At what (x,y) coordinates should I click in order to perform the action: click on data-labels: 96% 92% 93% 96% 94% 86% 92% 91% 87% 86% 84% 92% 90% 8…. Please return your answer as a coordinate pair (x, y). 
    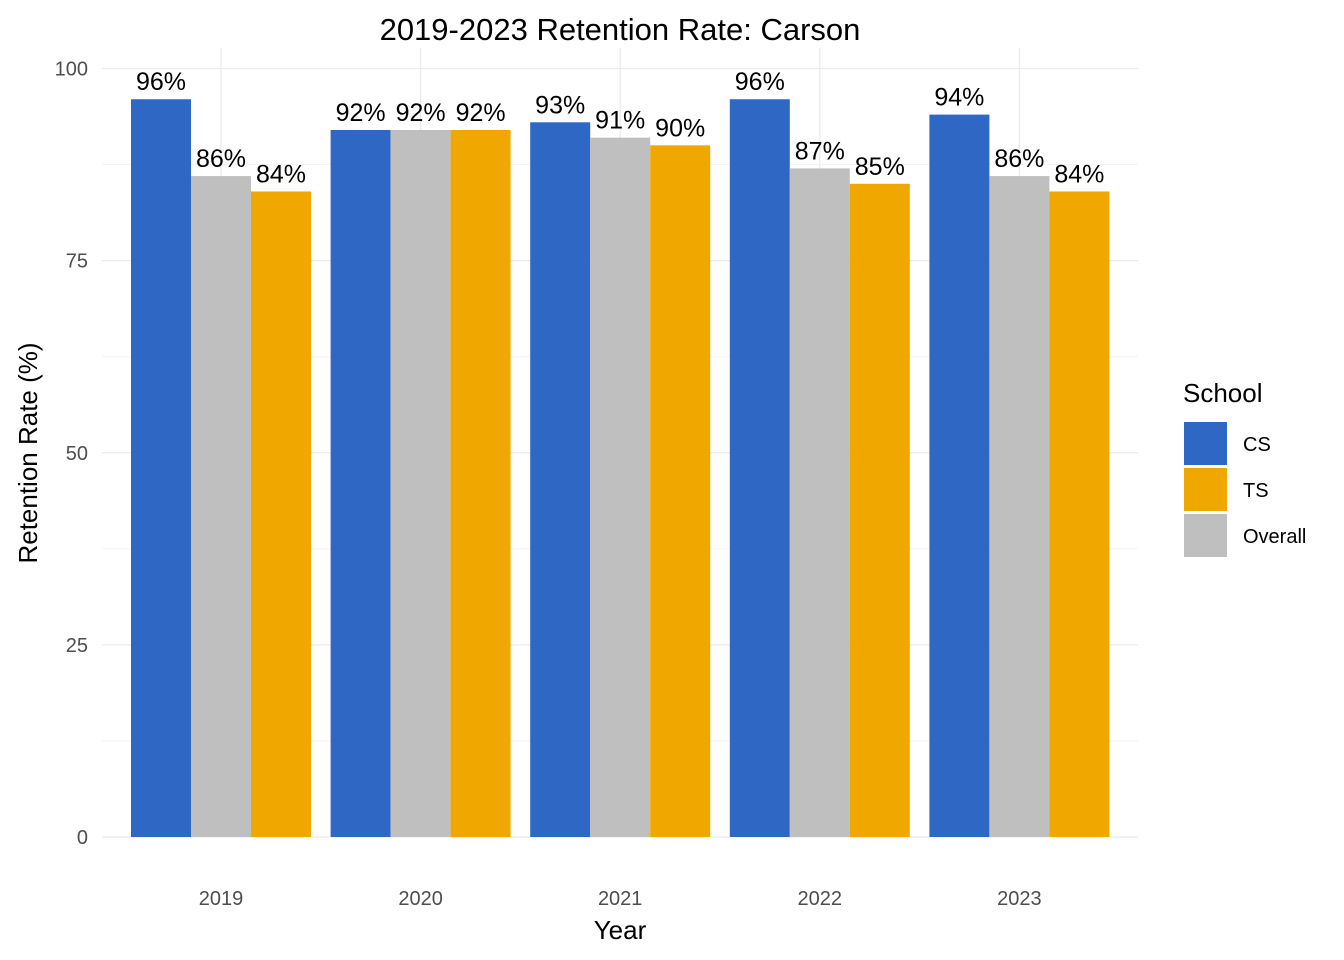
    Looking at the image, I should click on (620, 128).